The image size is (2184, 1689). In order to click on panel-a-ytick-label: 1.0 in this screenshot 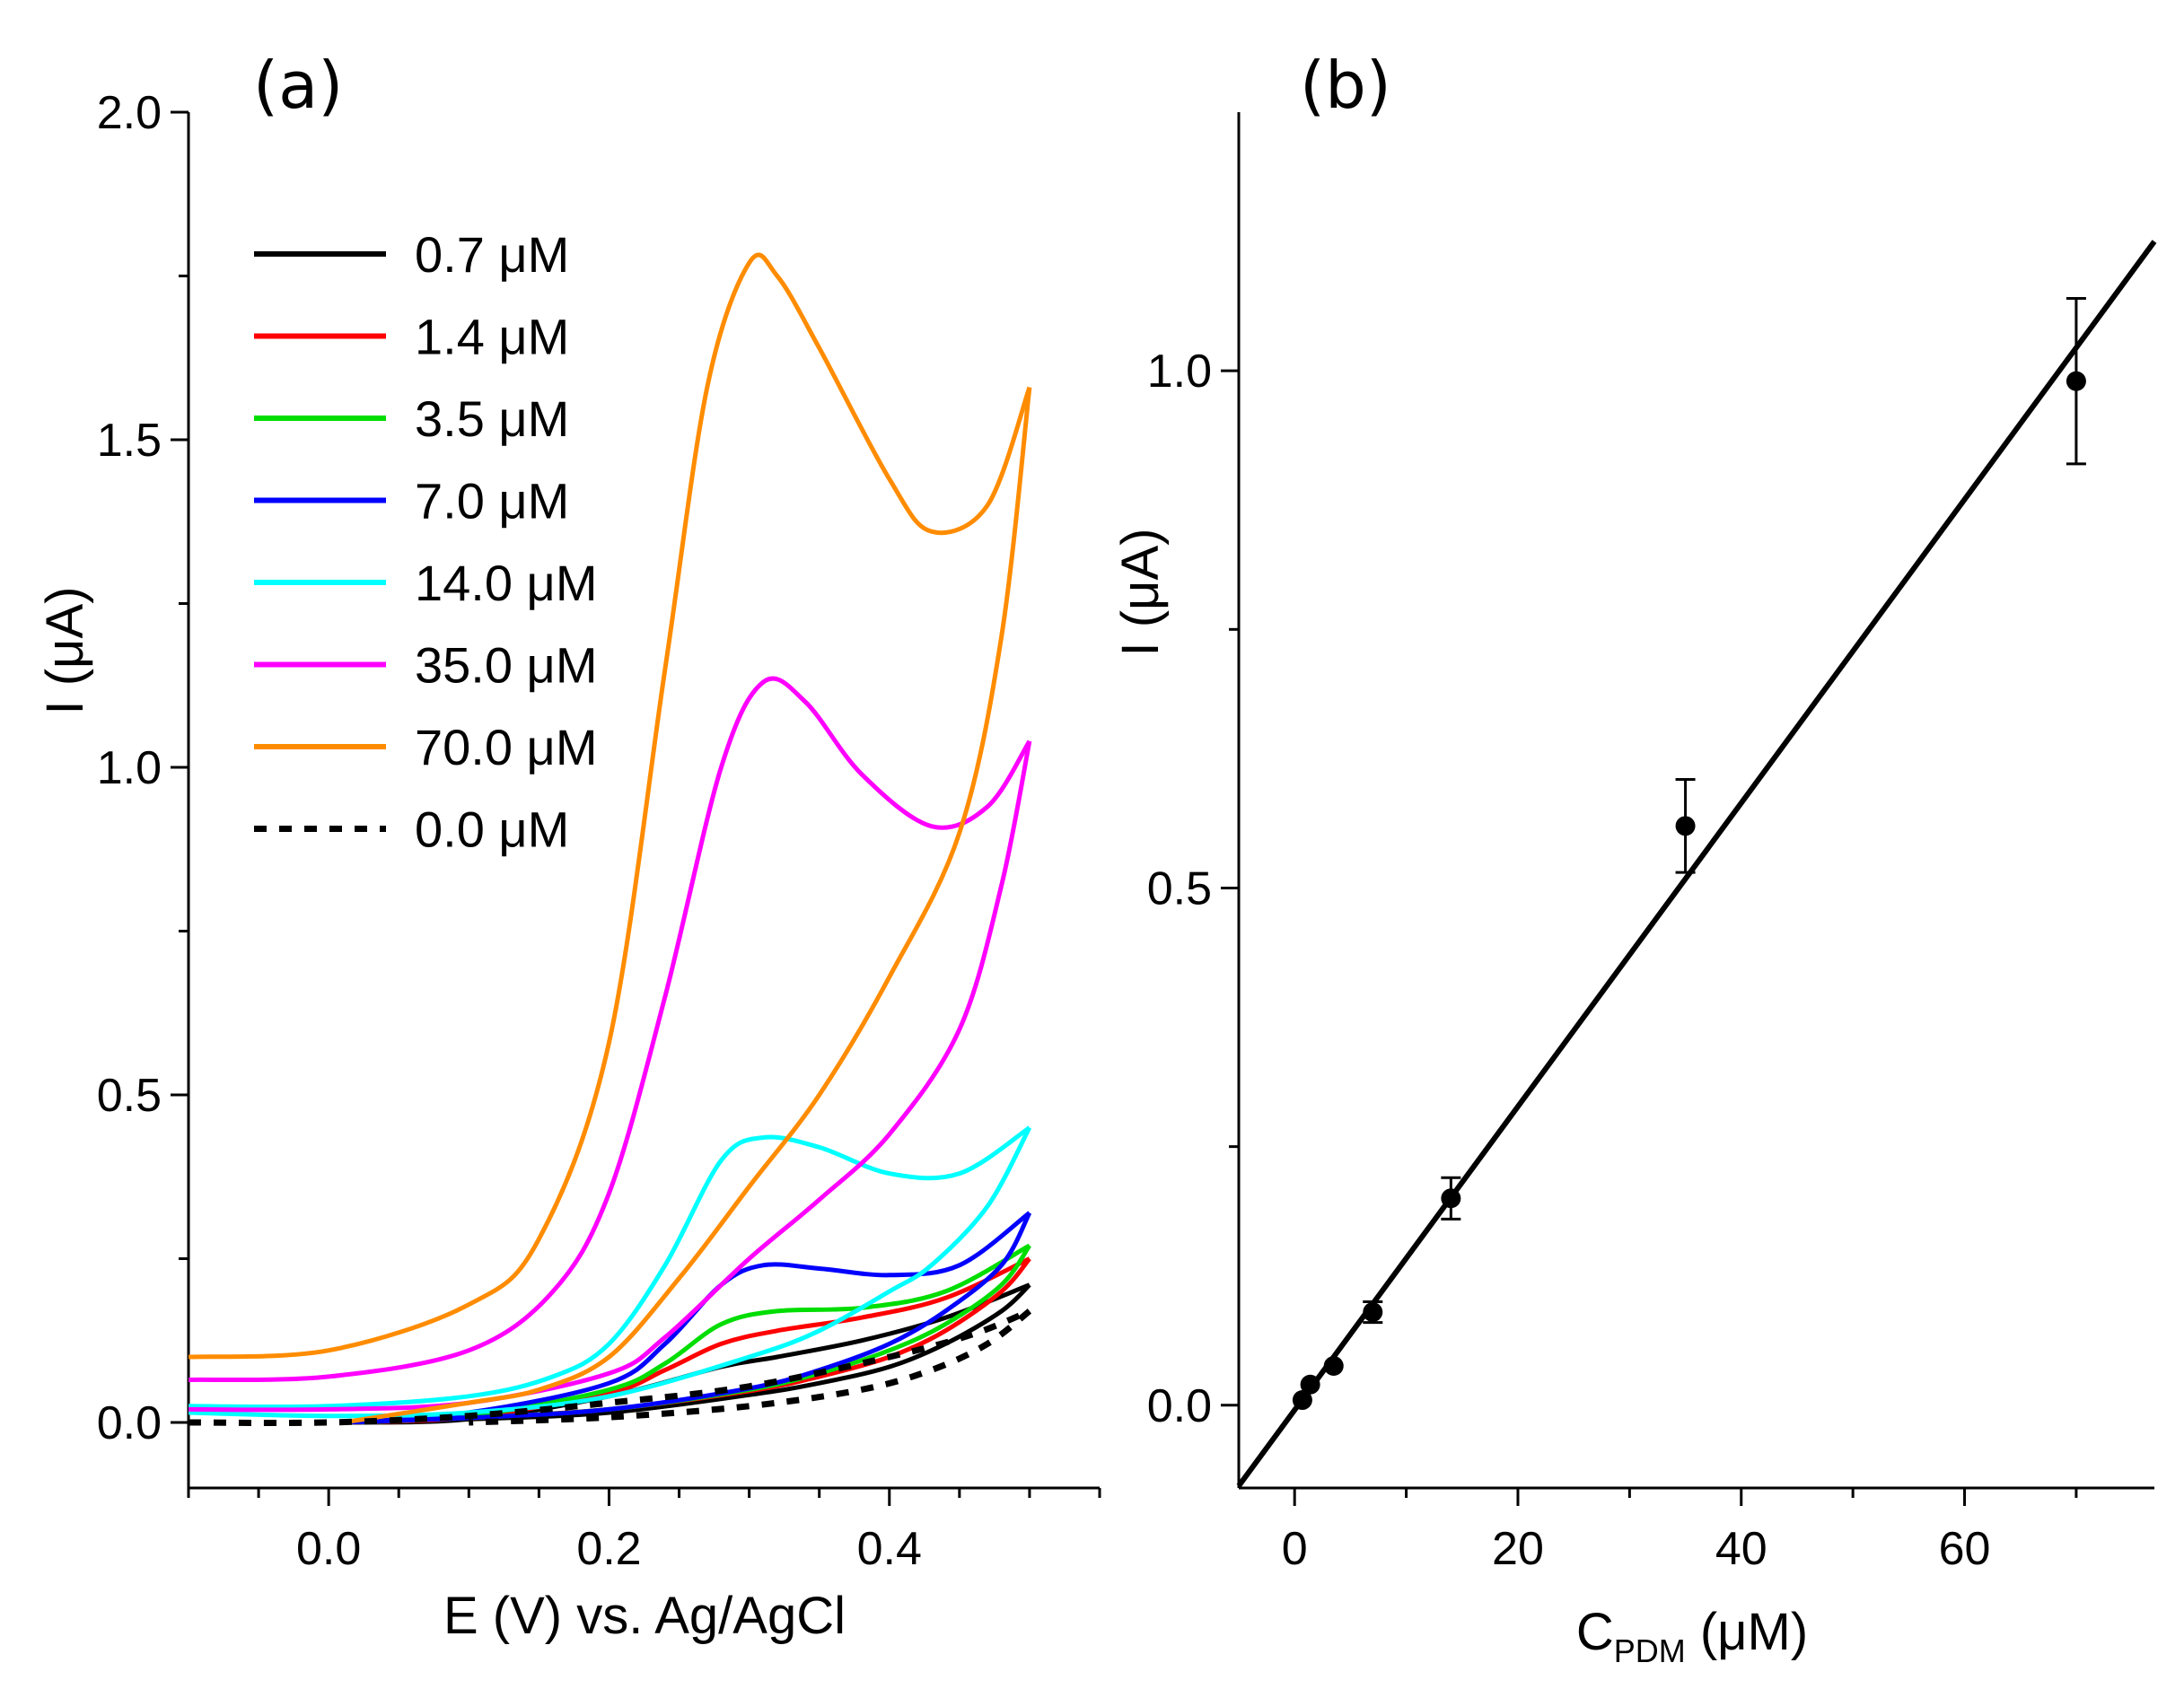, I will do `click(130, 768)`.